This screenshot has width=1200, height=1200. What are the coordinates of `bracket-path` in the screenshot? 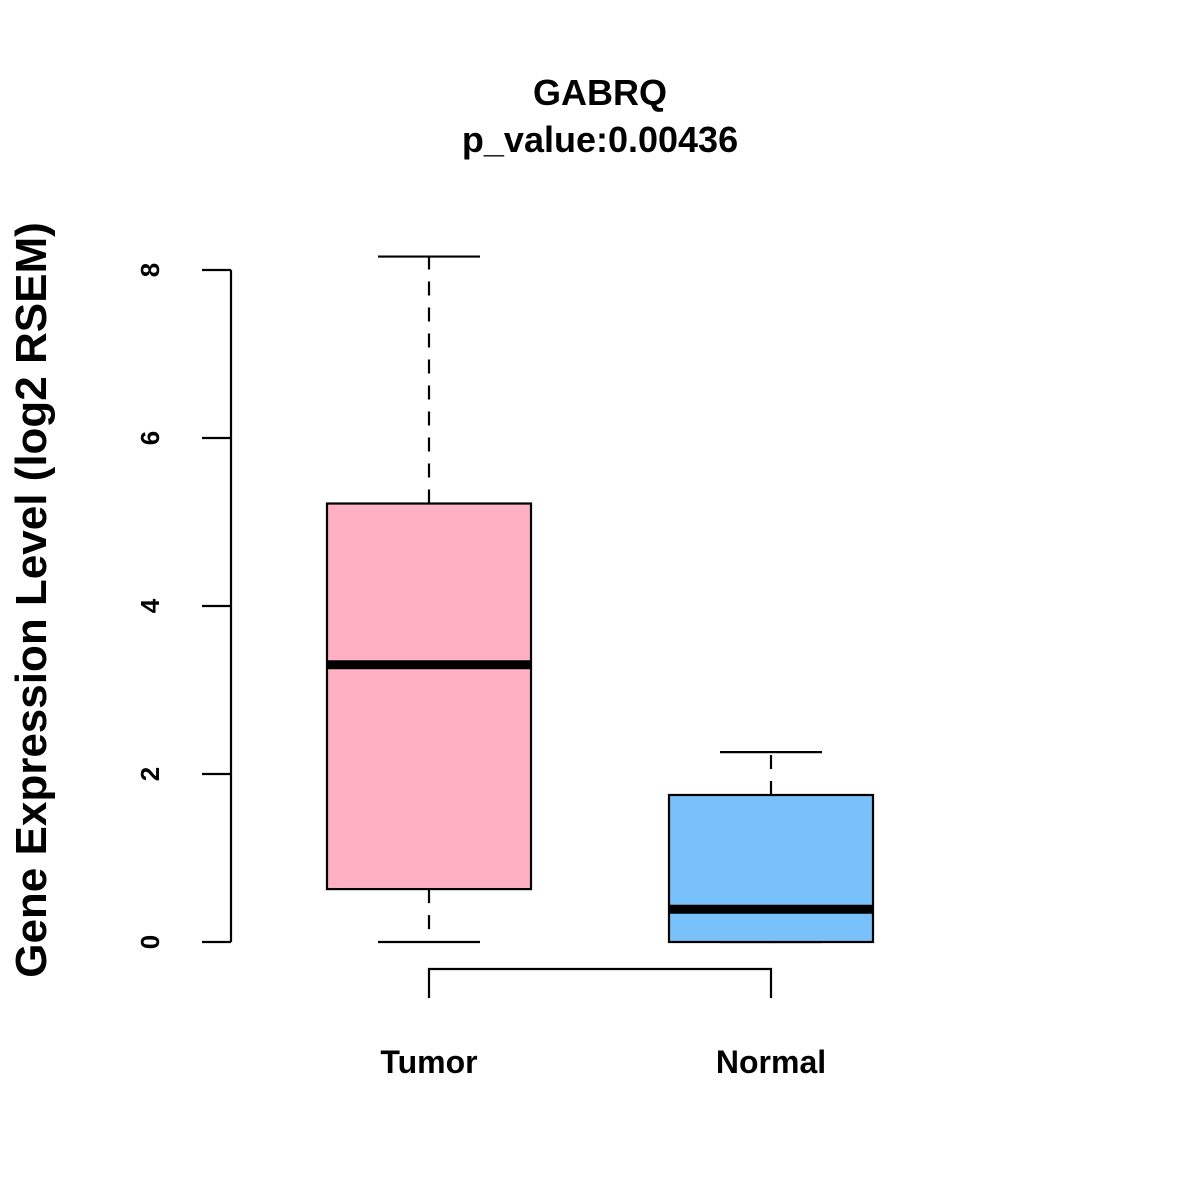 It's located at (600, 982).